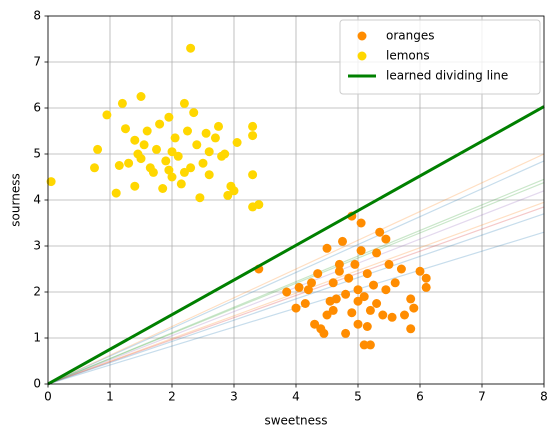 The height and width of the screenshot is (438, 558). What do you see at coordinates (408, 56) in the screenshot?
I see `legend-label: lemons` at bounding box center [408, 56].